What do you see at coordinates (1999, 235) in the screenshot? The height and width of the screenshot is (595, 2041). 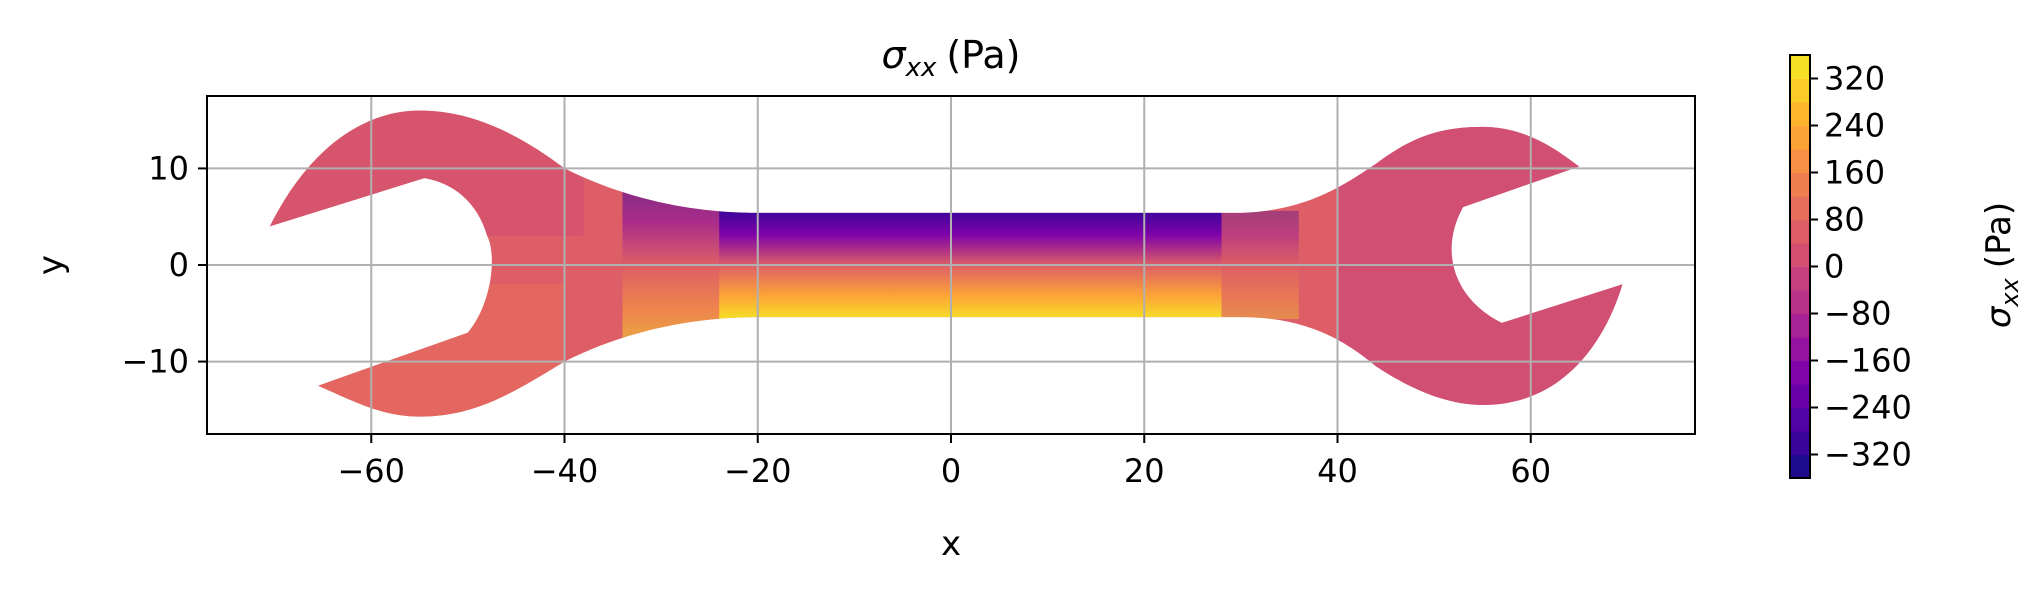 I see `colorbar-label-unit: (Pa)` at bounding box center [1999, 235].